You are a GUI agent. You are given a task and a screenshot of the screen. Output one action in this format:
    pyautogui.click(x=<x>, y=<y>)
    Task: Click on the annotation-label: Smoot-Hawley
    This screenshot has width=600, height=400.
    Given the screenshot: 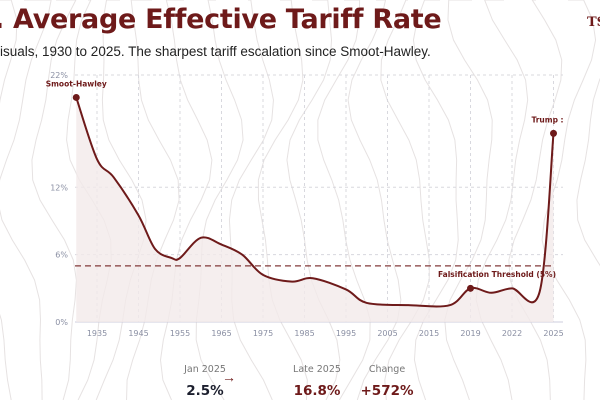 What is the action you would take?
    pyautogui.click(x=76, y=83)
    